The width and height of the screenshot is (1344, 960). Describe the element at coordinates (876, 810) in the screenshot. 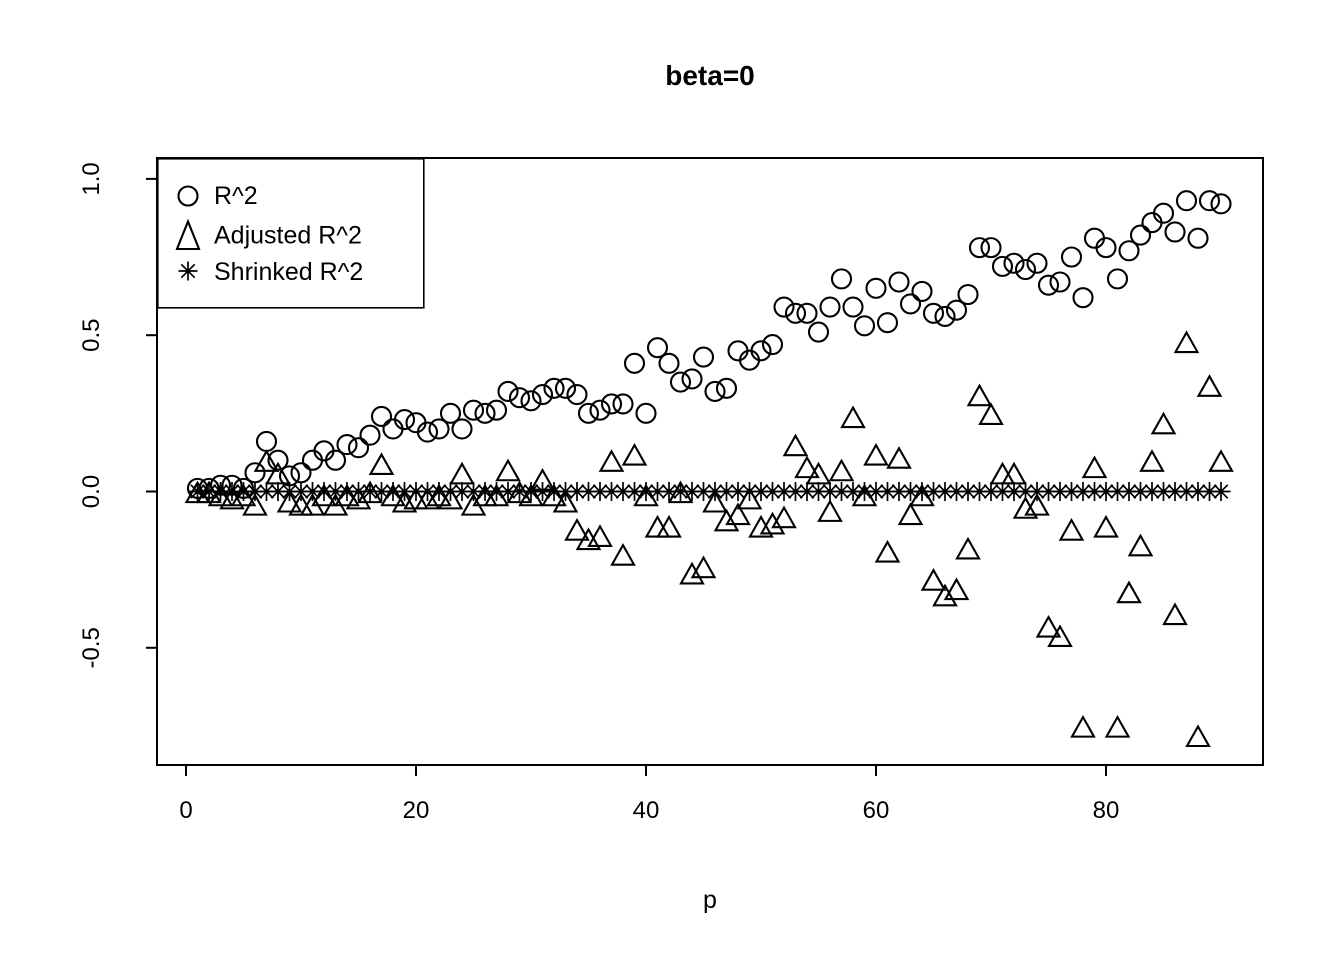

I see `x-axis-tick-label: 60` at that location.